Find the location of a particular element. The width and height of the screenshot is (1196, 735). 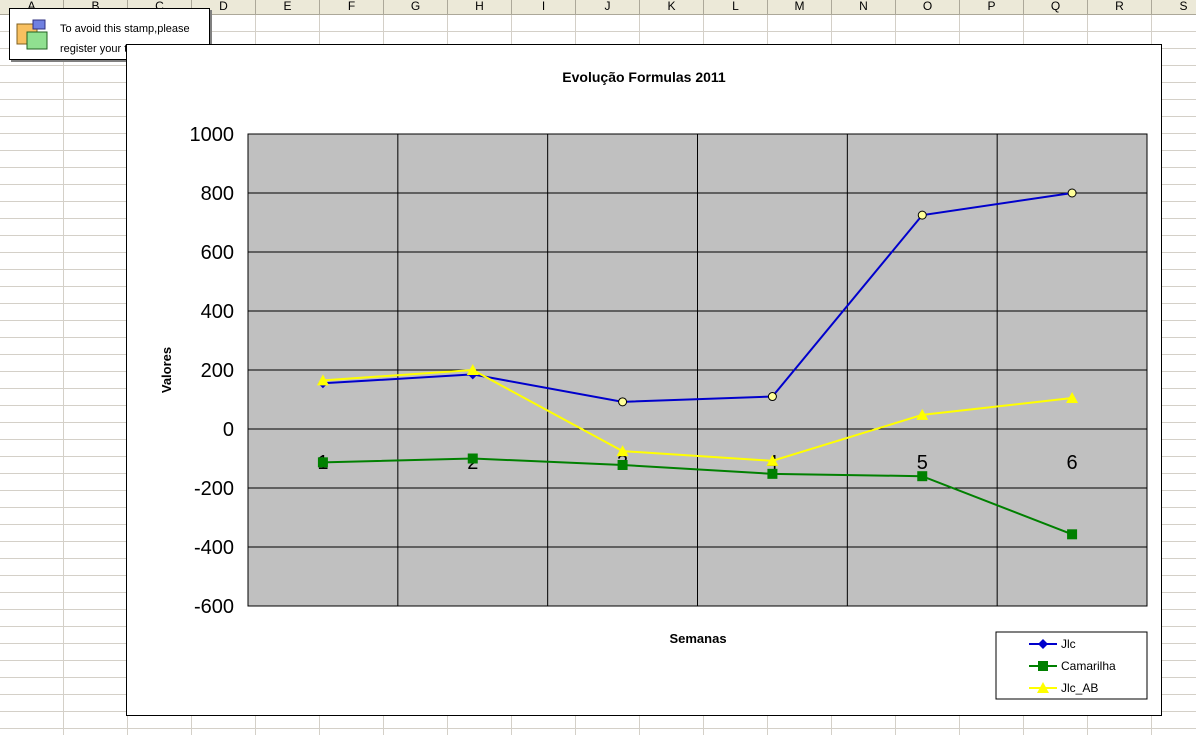

legend-box is located at coordinates (1071, 665).